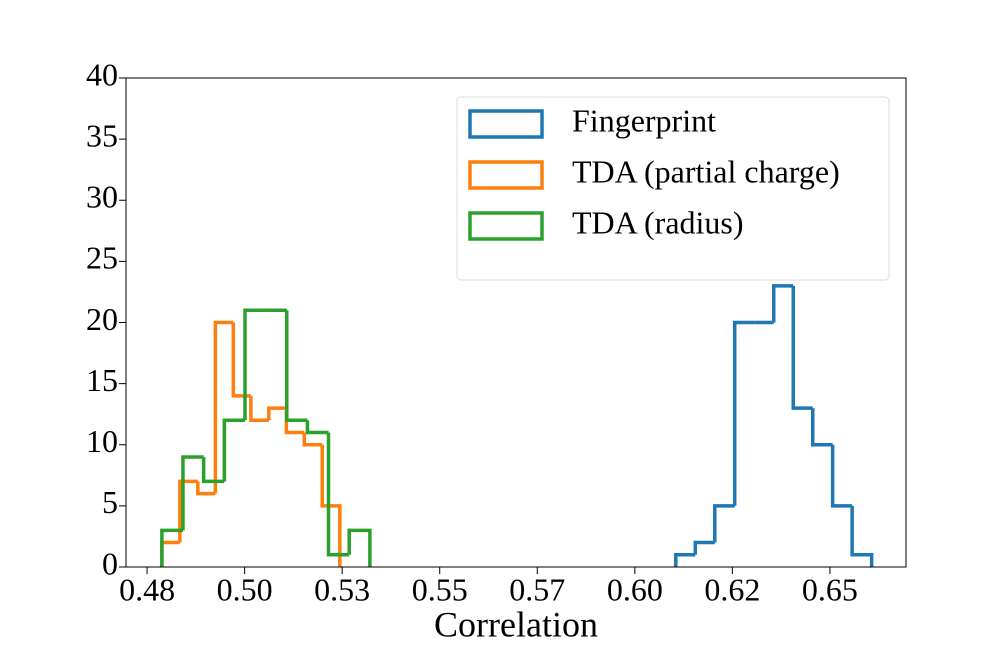 The width and height of the screenshot is (1008, 648). Describe the element at coordinates (102, 135) in the screenshot. I see `y-tick-label: 35` at that location.